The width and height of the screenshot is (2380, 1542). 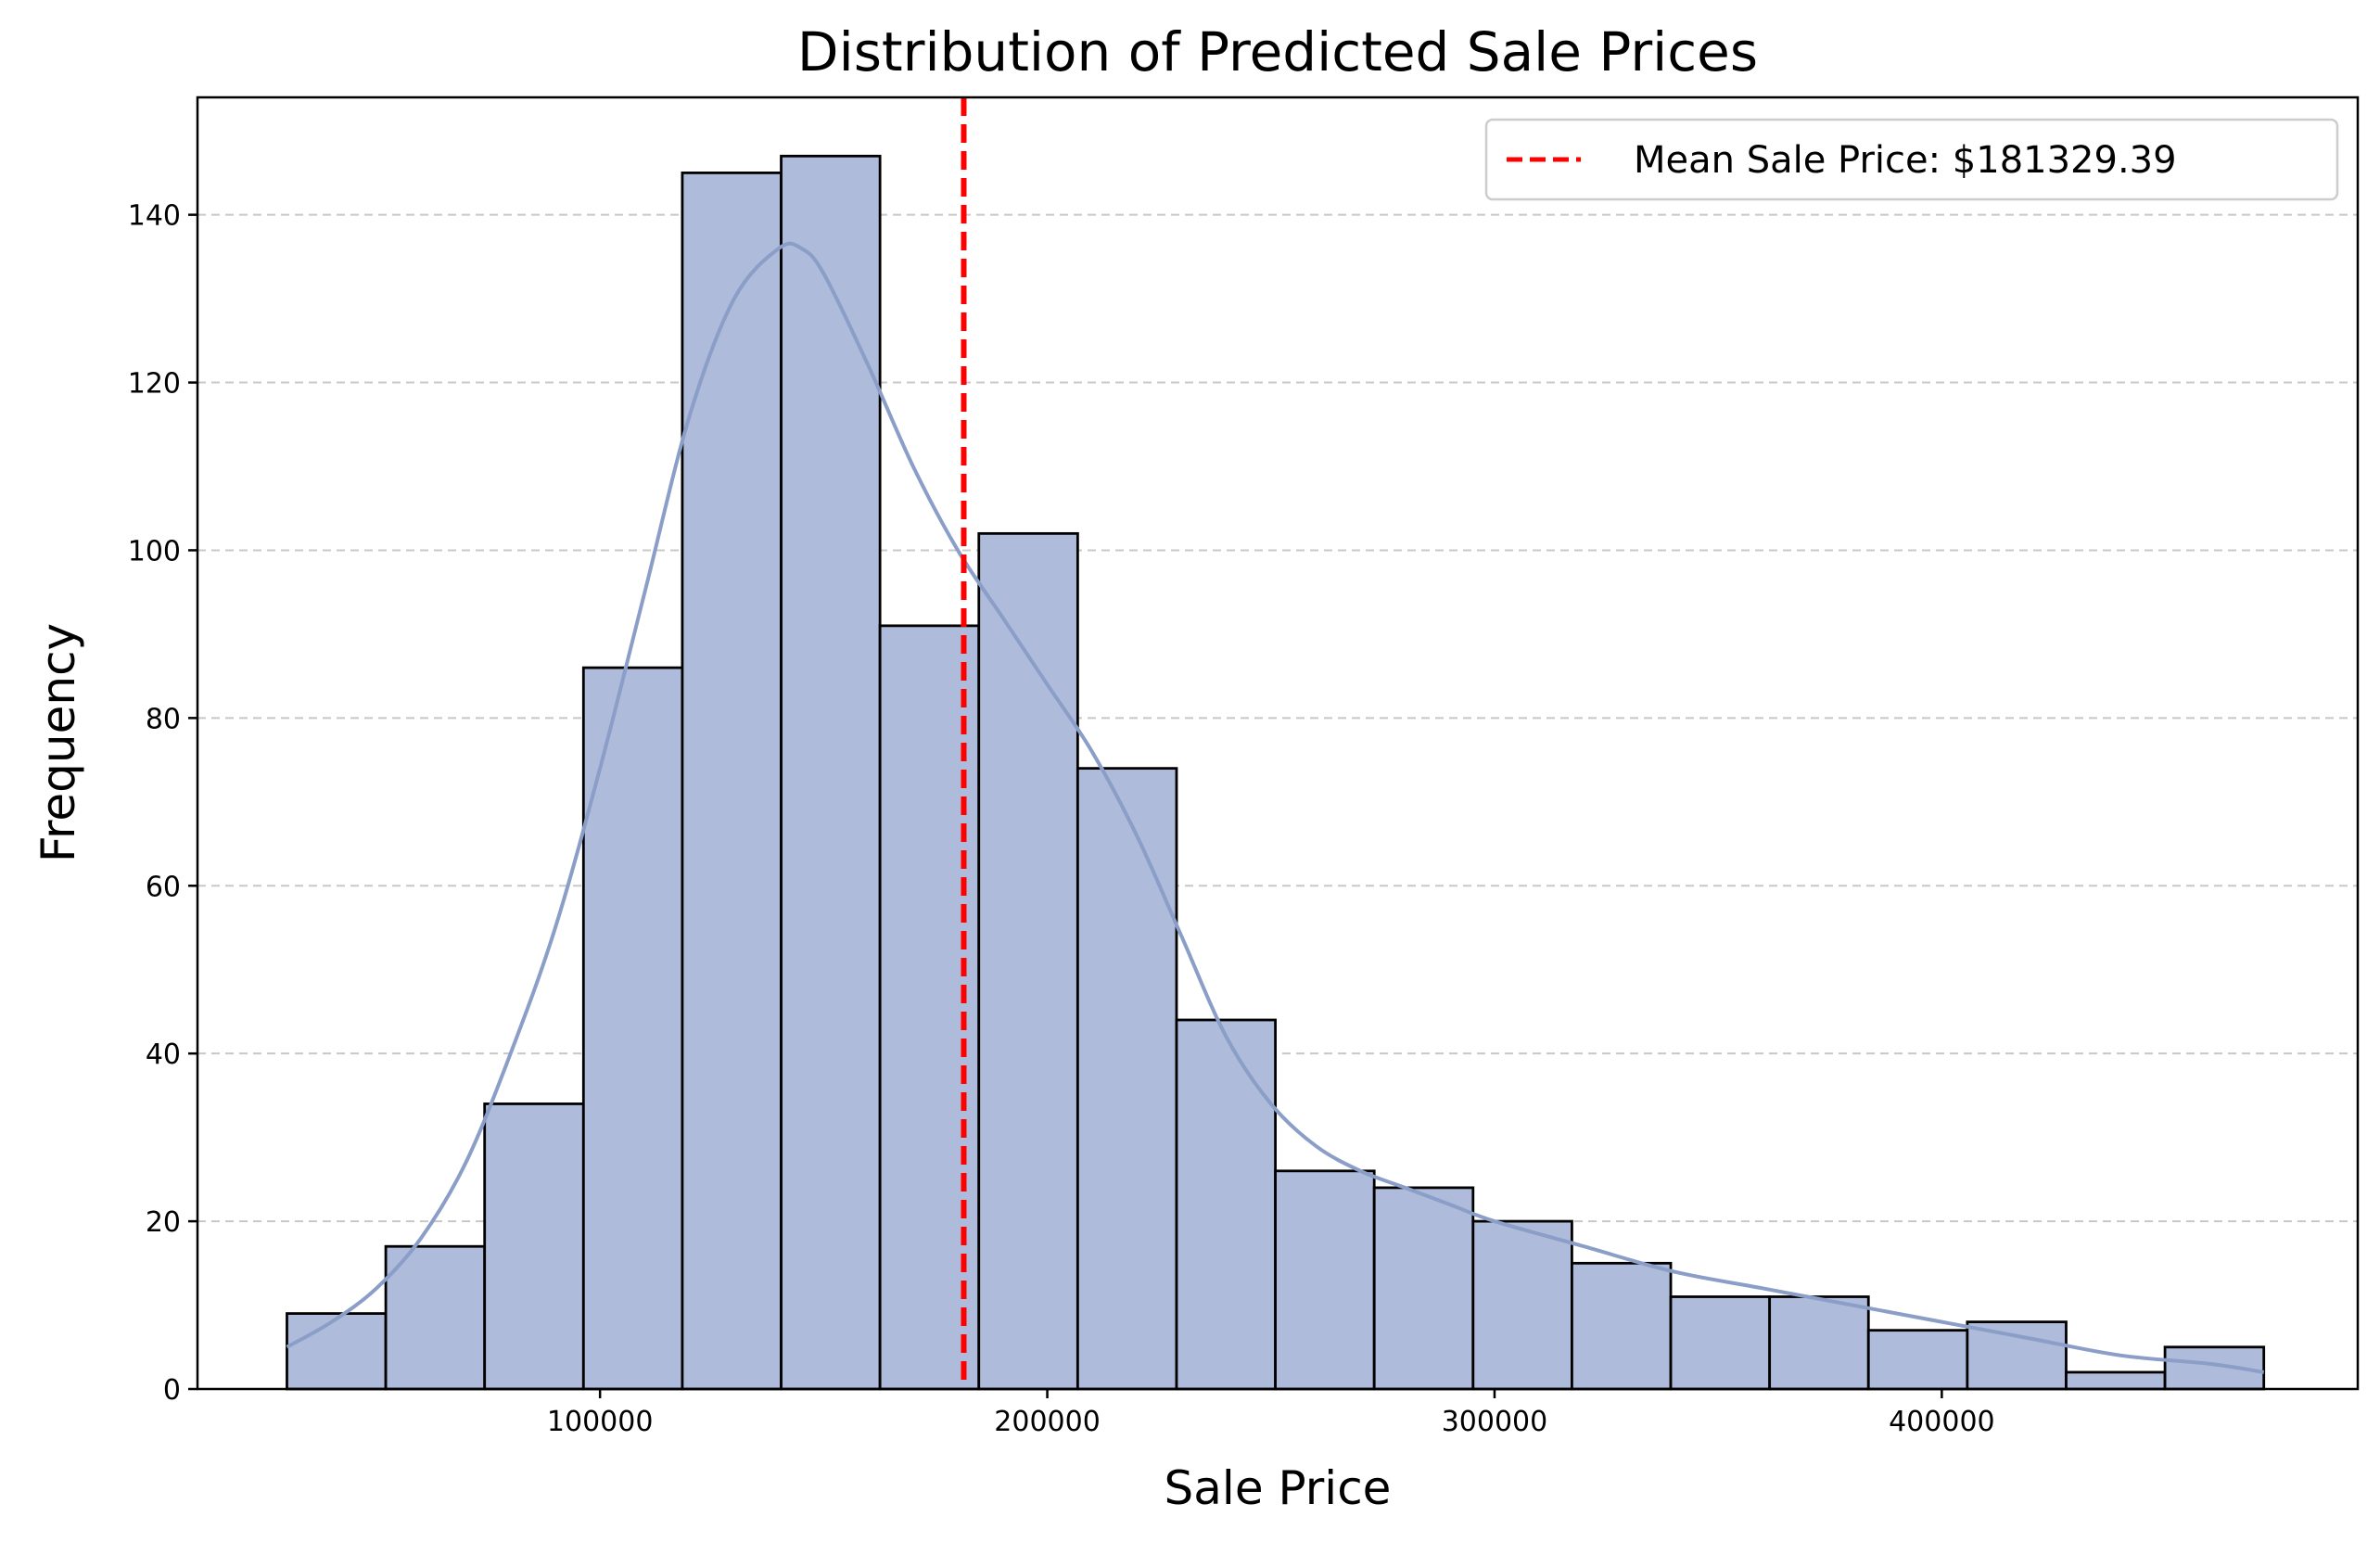 I want to click on y-axis-title: Frequency, so click(x=58, y=742).